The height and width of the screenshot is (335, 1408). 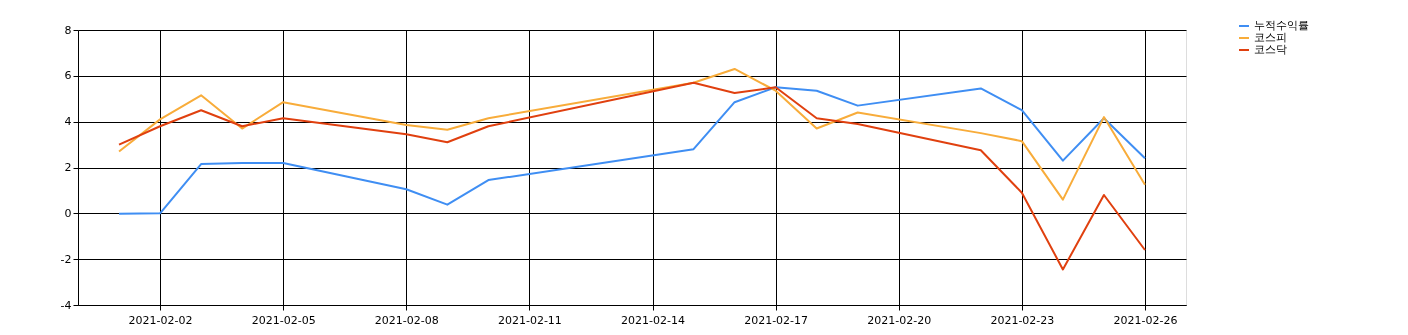 I want to click on x-tick-label: 2021-02-05, so click(x=283, y=320).